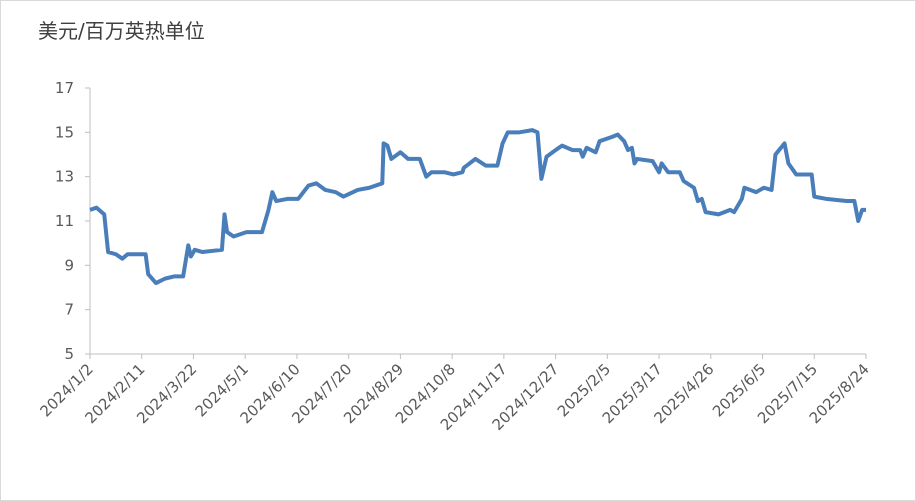 This screenshot has height=501, width=916. Describe the element at coordinates (64, 177) in the screenshot. I see `y-tick-label: 13` at that location.